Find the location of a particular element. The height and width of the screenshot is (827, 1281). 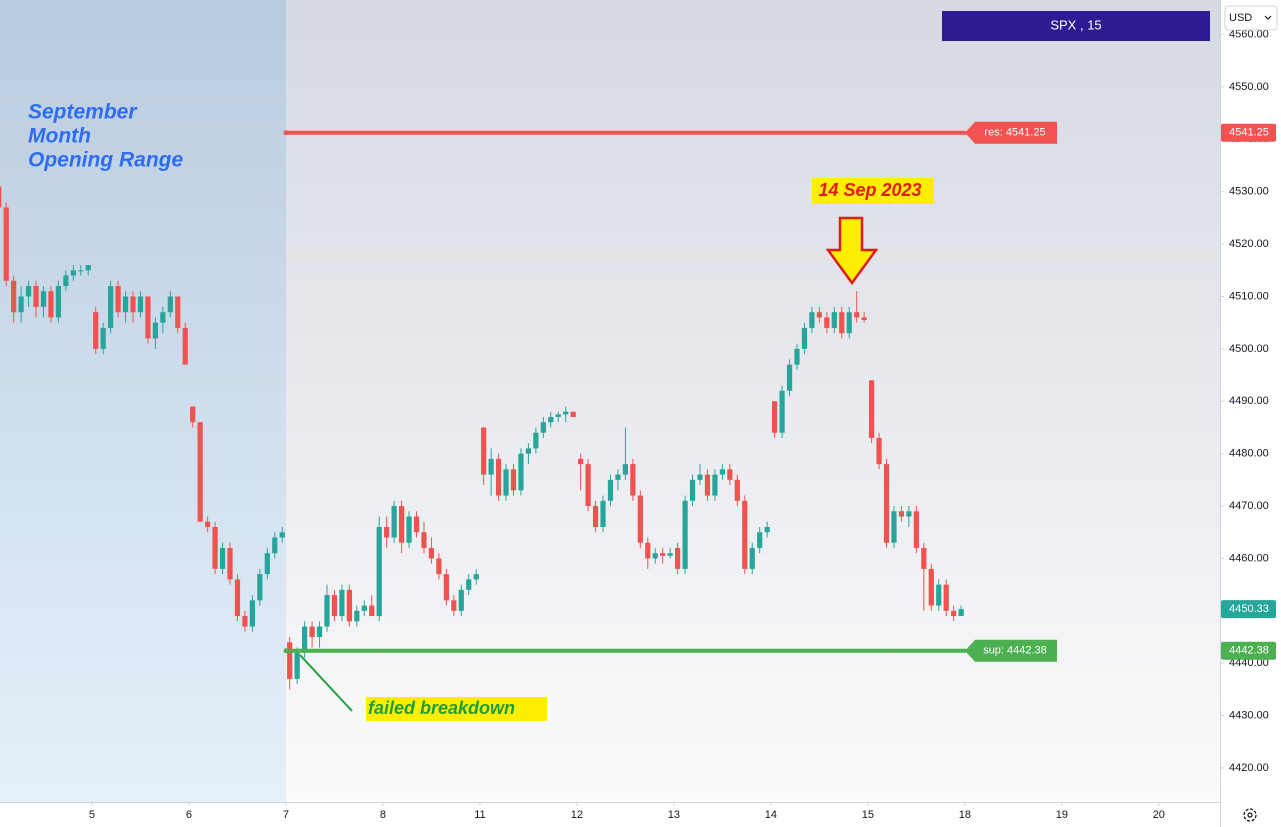

price-badge is located at coordinates (1248, 132).